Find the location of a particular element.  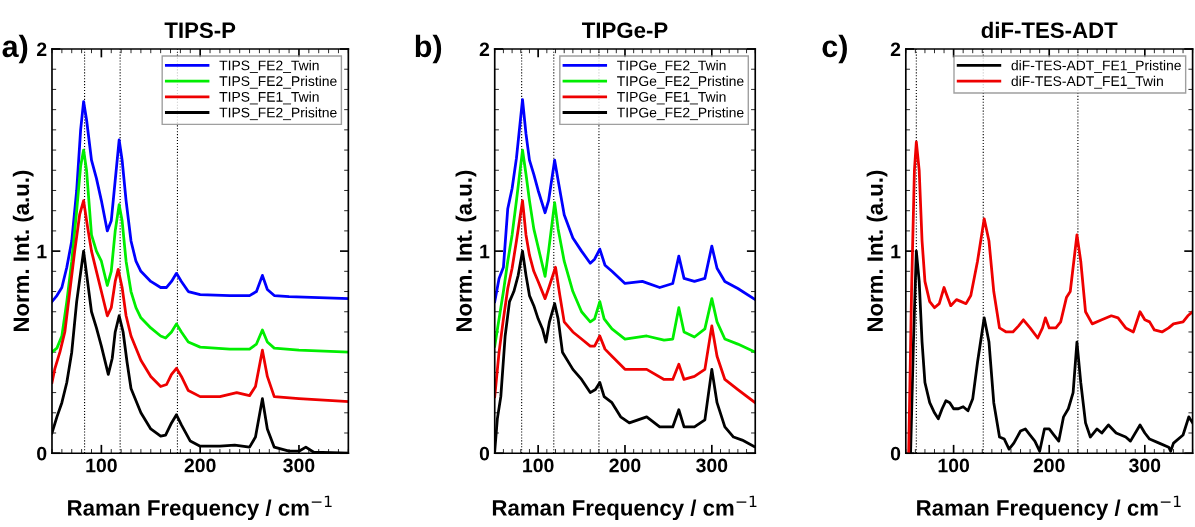

chart-title: diF-TES-ADT is located at coordinates (1049, 30).